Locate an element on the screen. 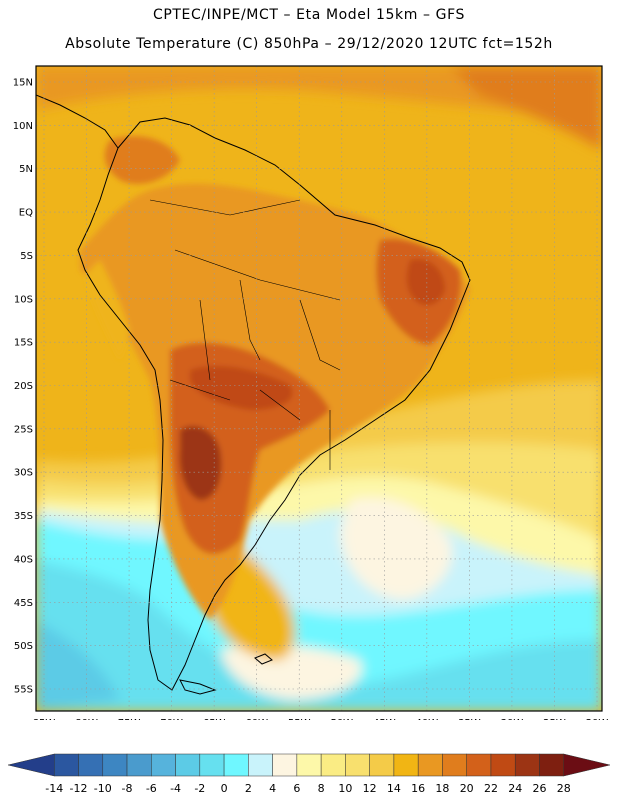 The height and width of the screenshot is (800, 618). colorbar-label: 22 is located at coordinates (491, 788).